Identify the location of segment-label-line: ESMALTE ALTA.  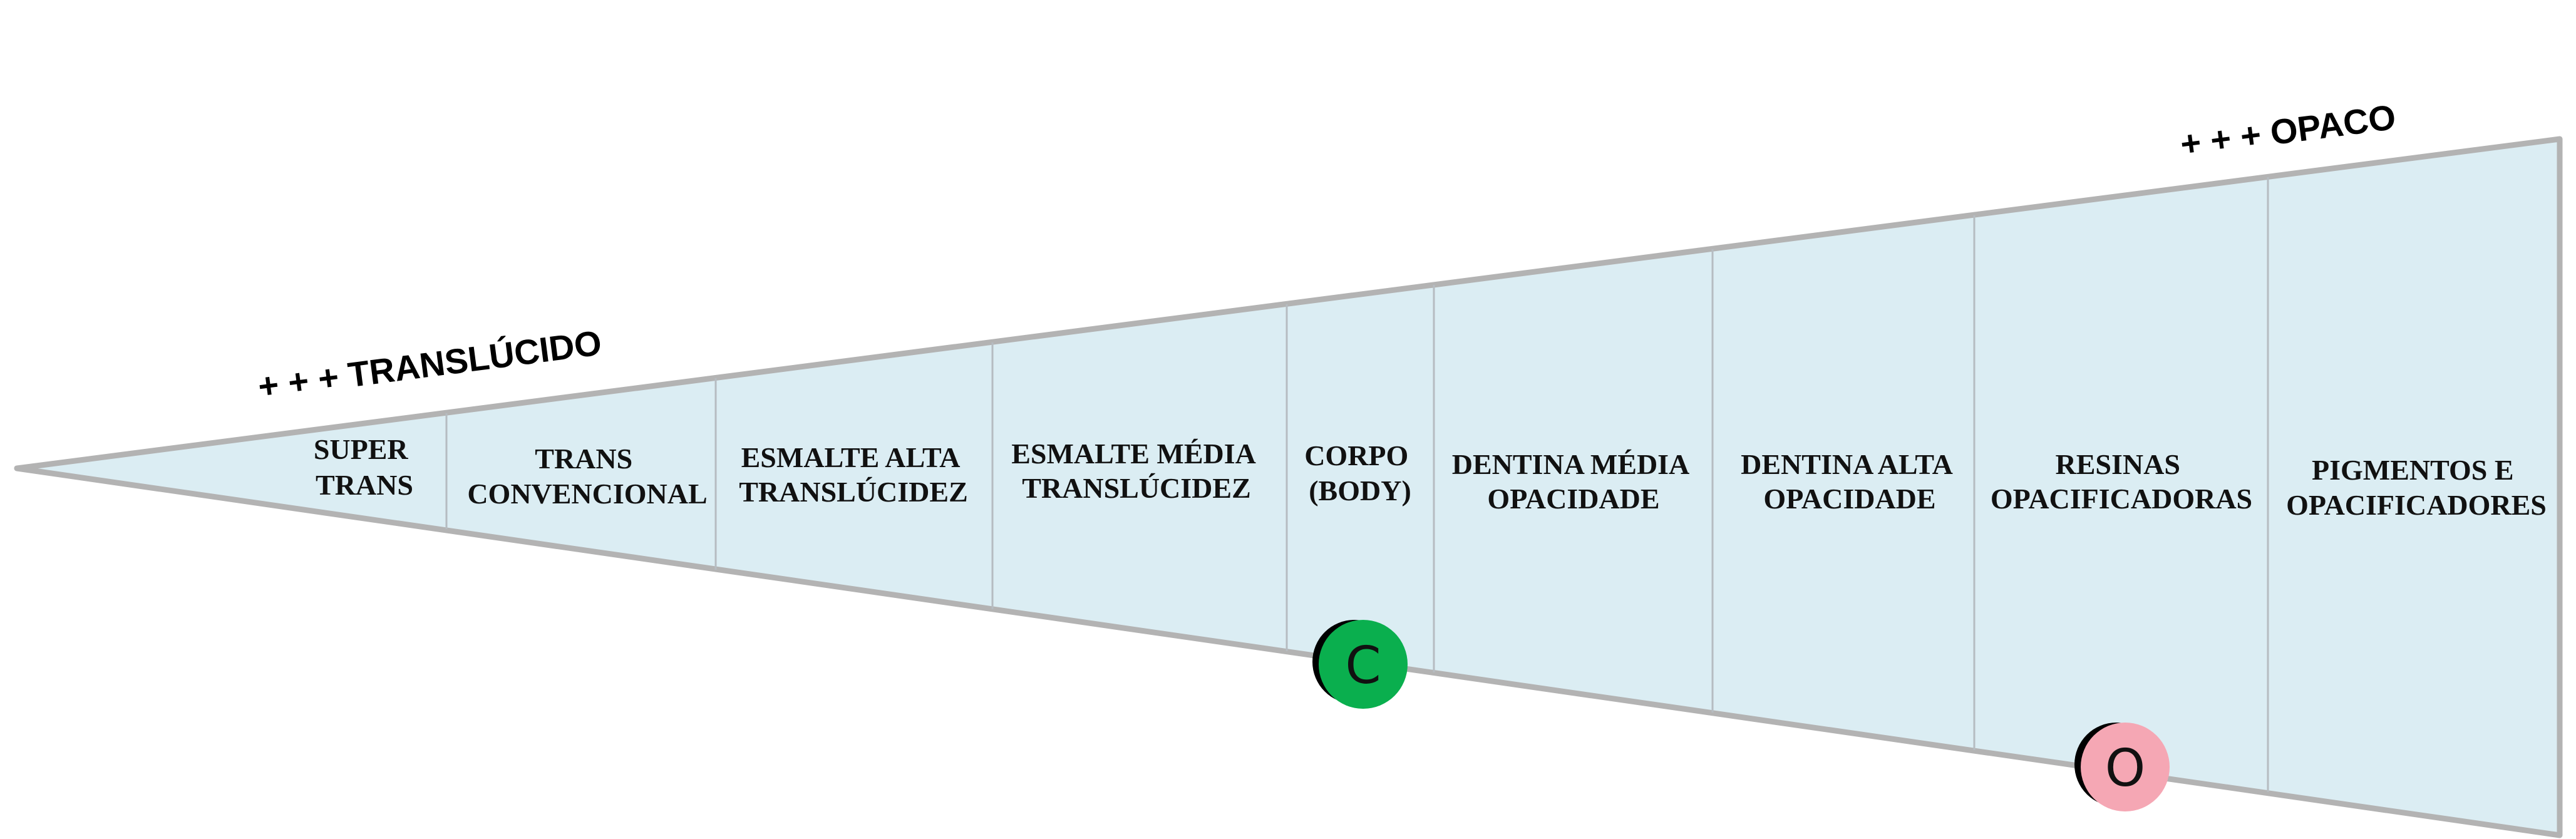
(851, 457).